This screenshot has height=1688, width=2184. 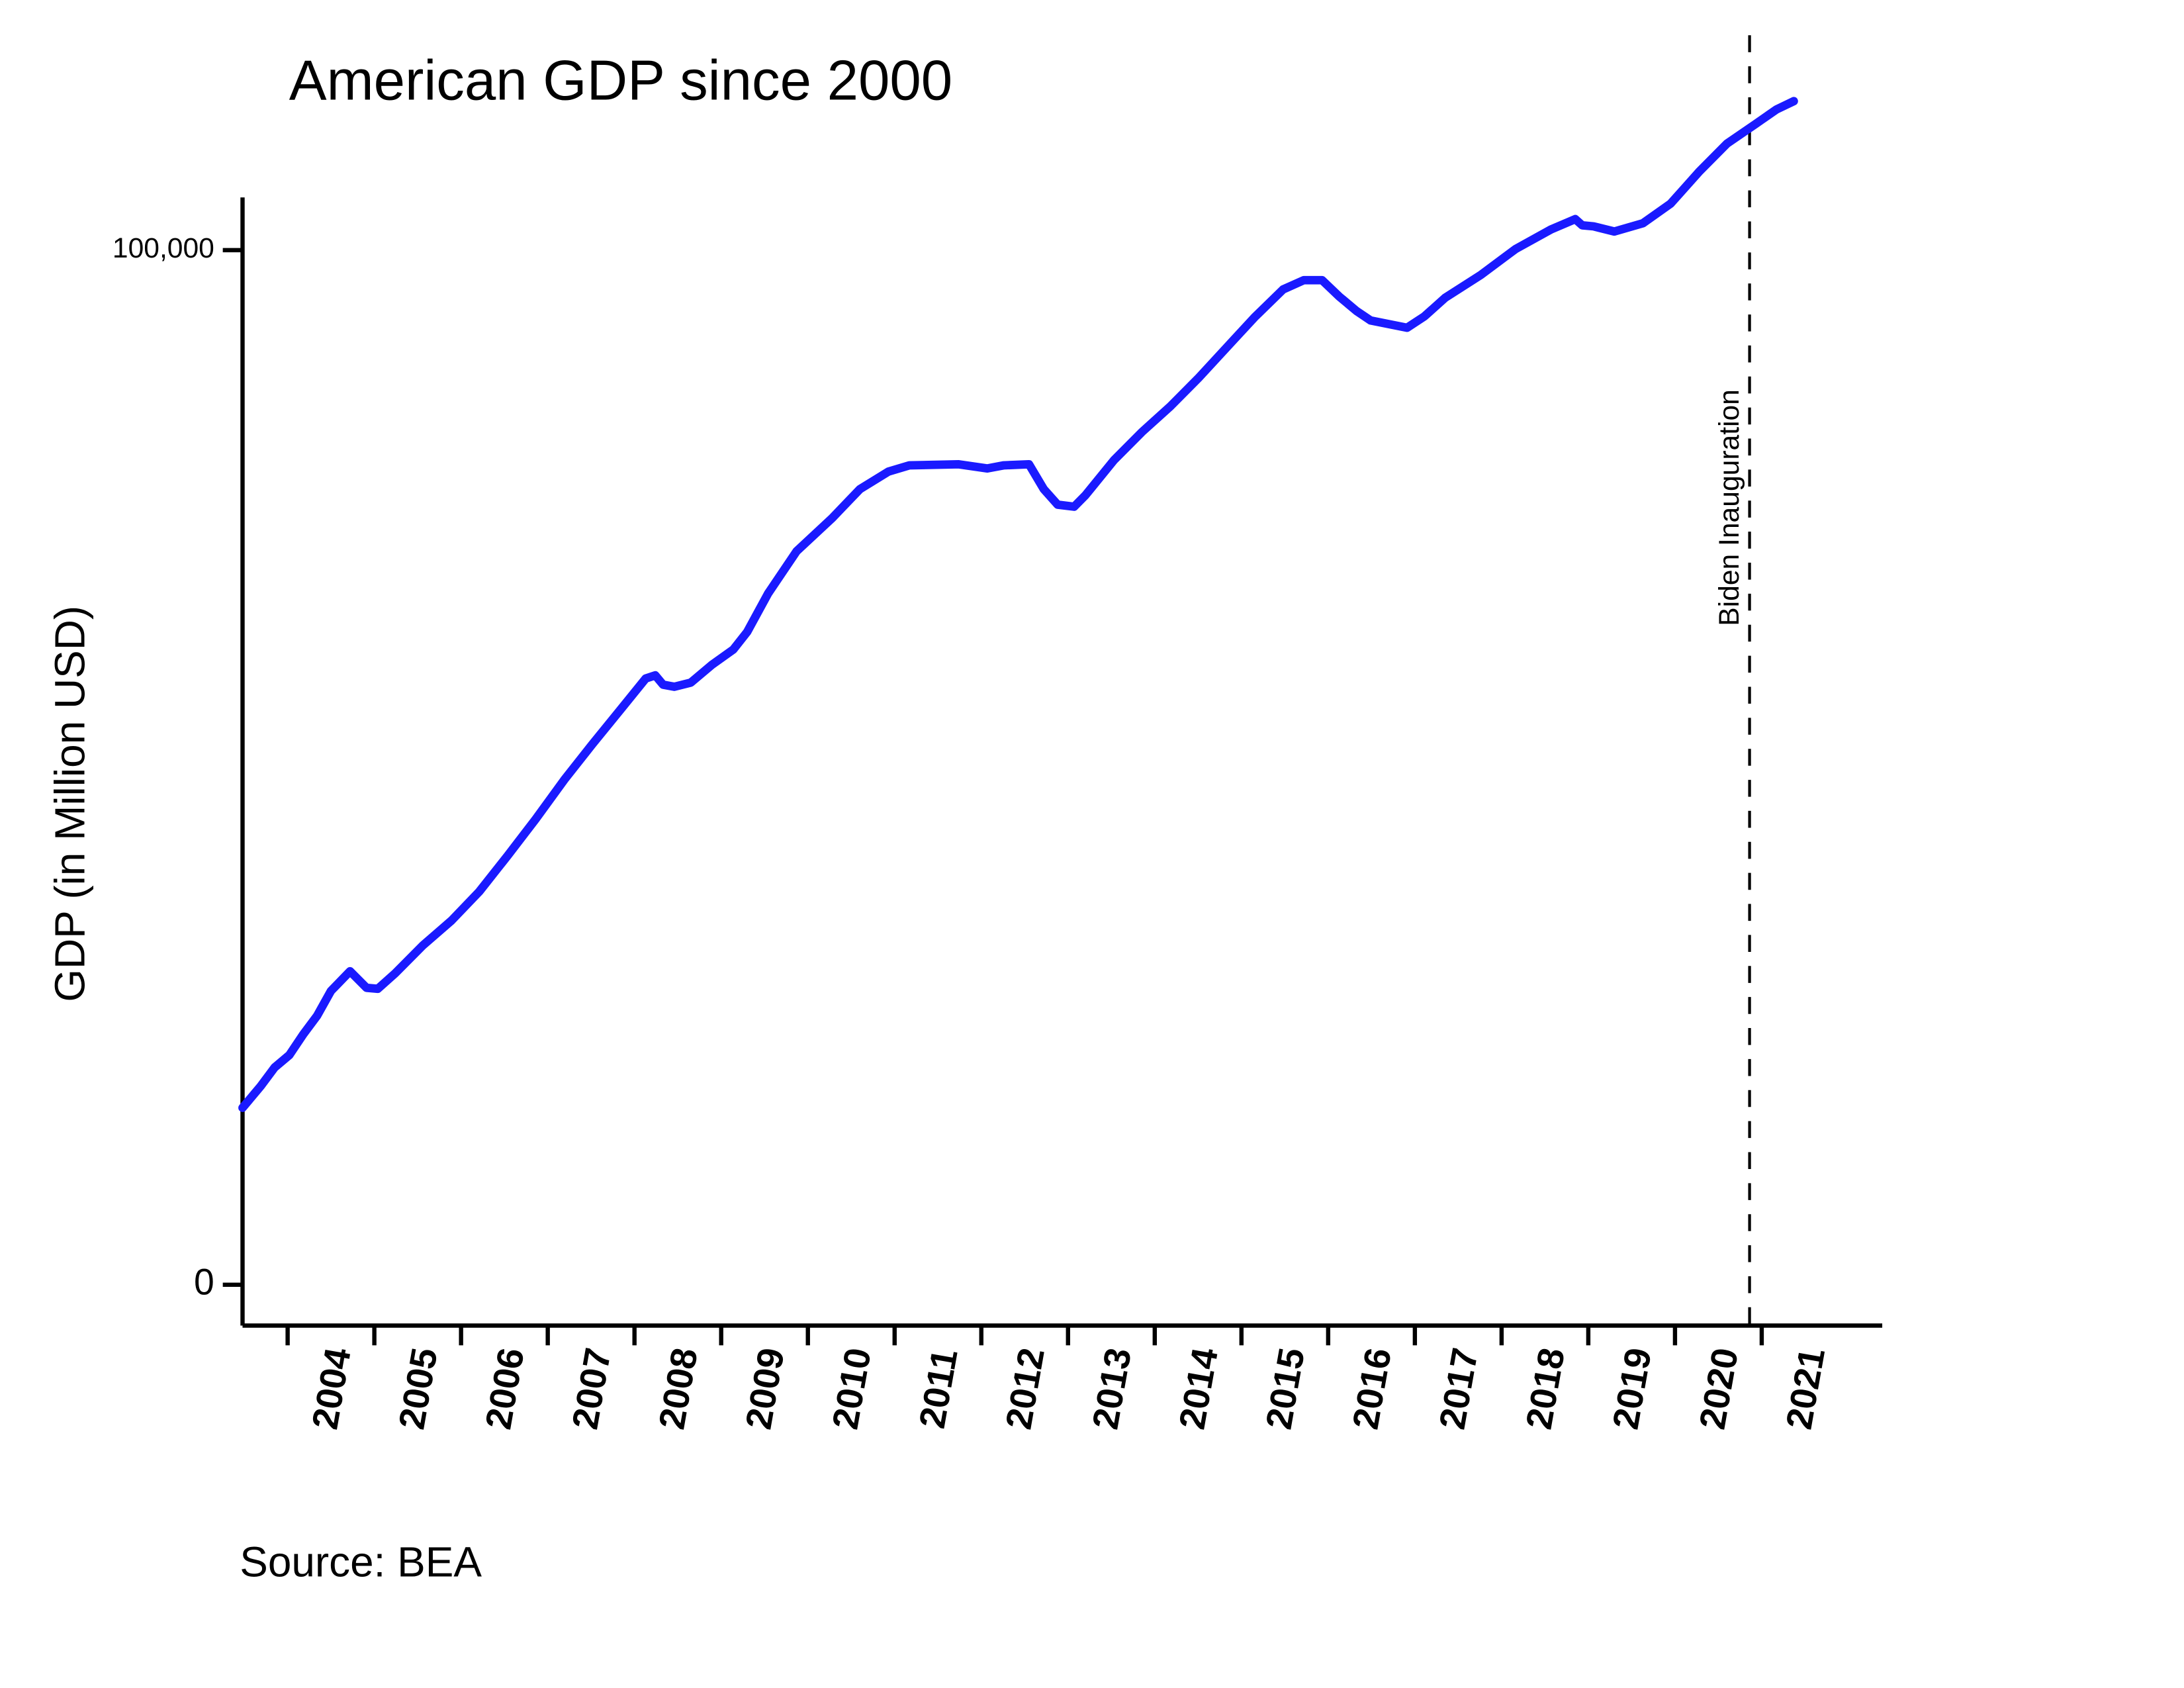 I want to click on x-tick-label: 2021, so click(x=1806, y=1388).